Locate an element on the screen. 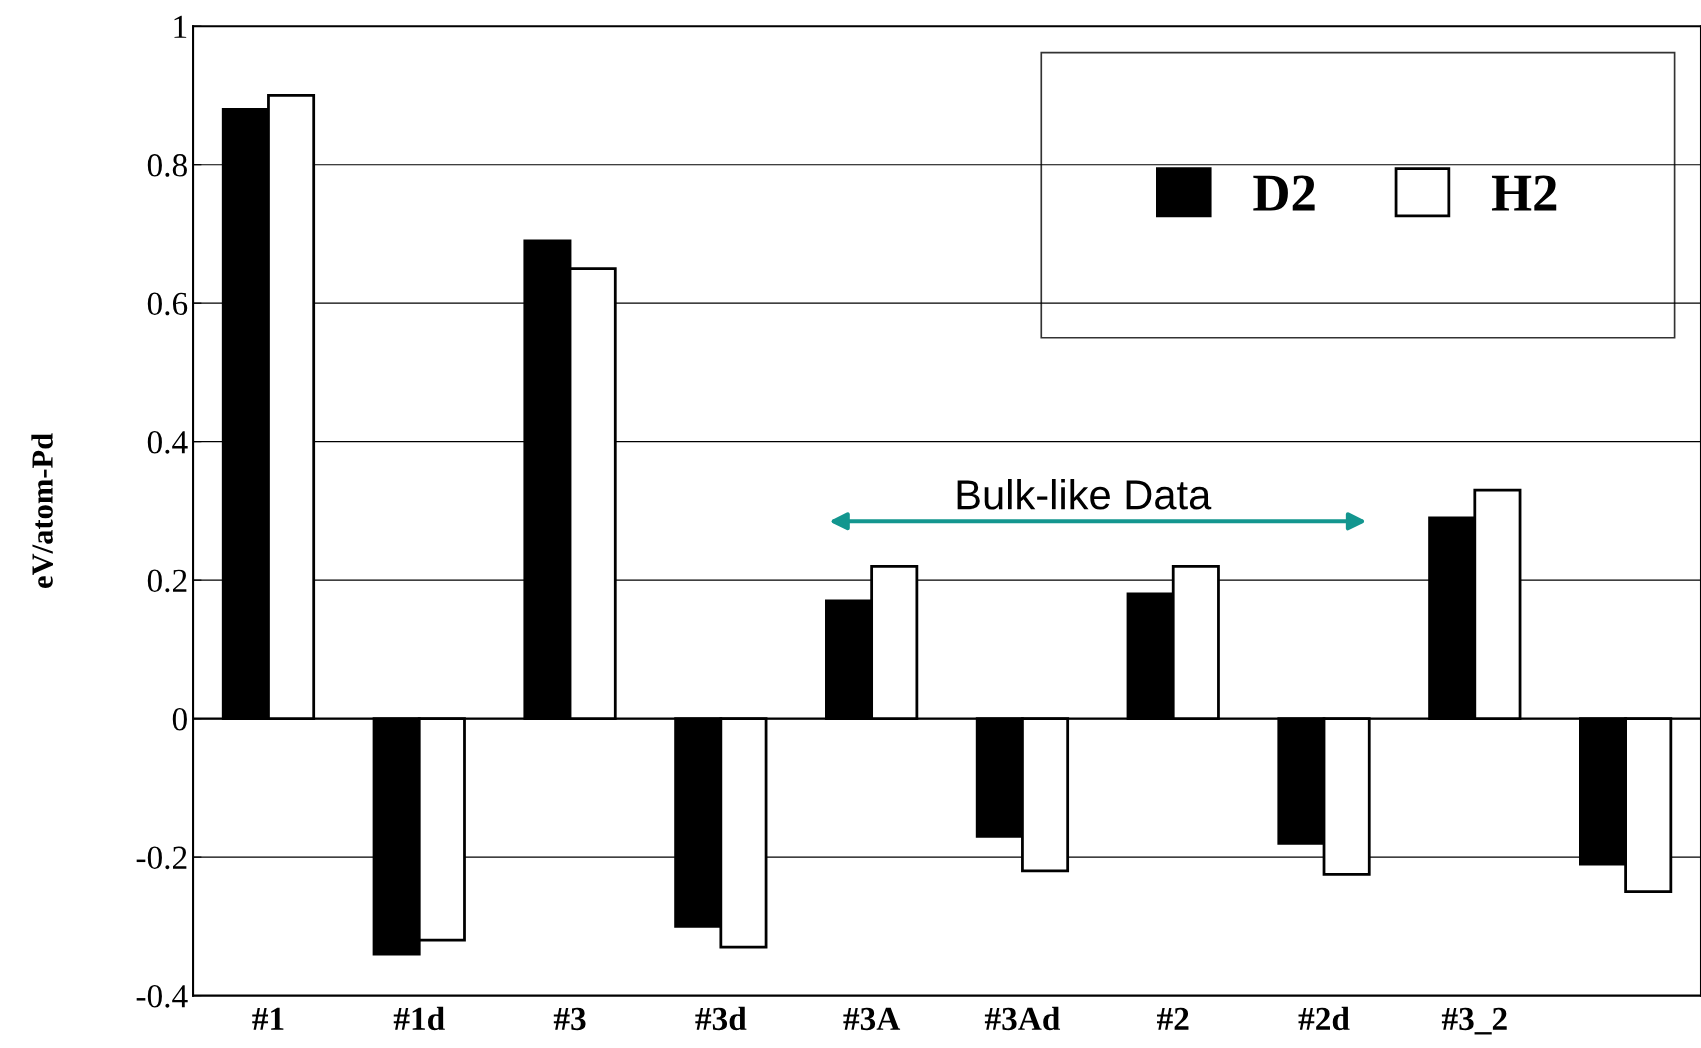 The height and width of the screenshot is (1048, 1701). y-tick-label: 0.6 is located at coordinates (167, 304).